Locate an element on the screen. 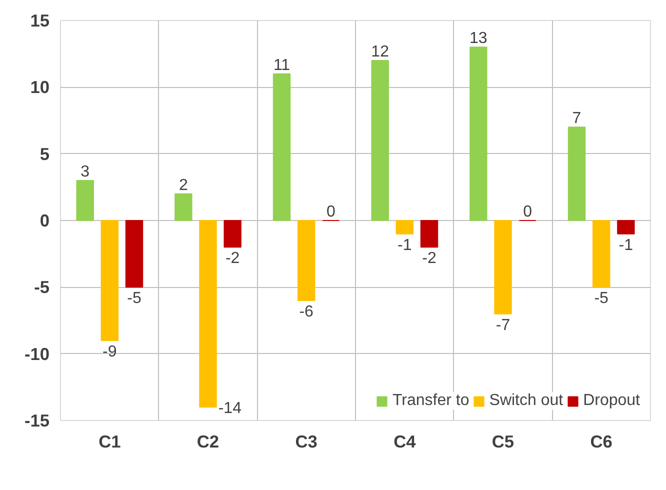 This screenshot has width=666, height=490. data-label: -6 is located at coordinates (306, 312).